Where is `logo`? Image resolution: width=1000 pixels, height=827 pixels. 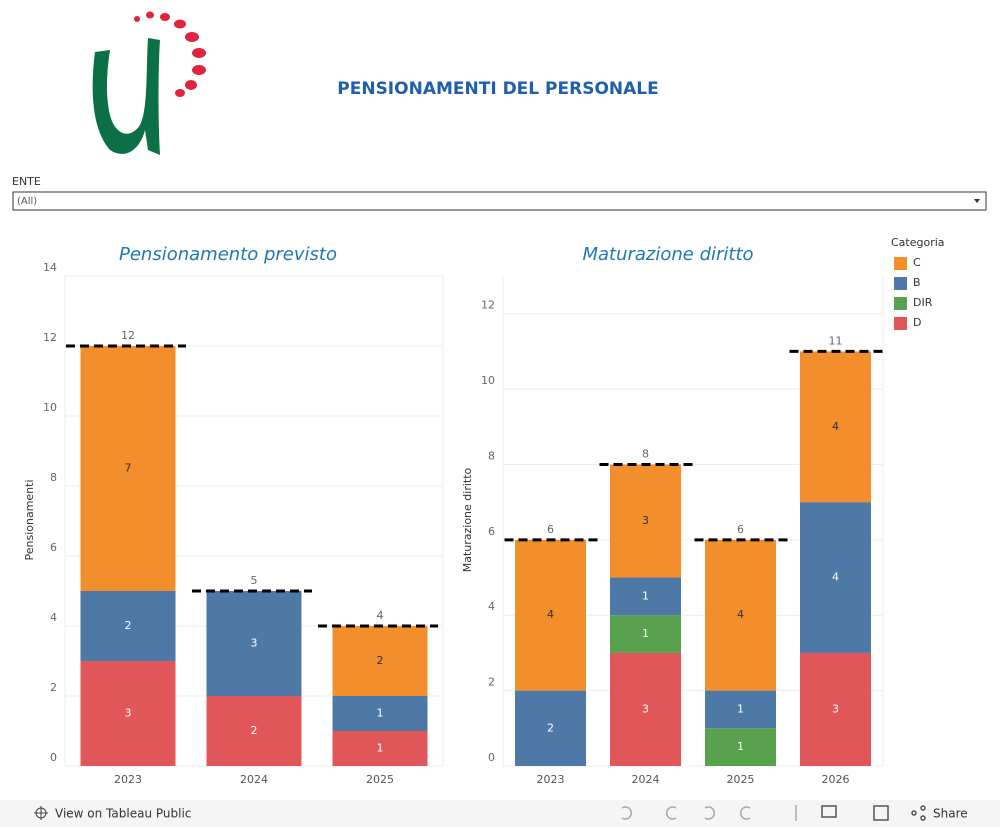 logo is located at coordinates (149, 83).